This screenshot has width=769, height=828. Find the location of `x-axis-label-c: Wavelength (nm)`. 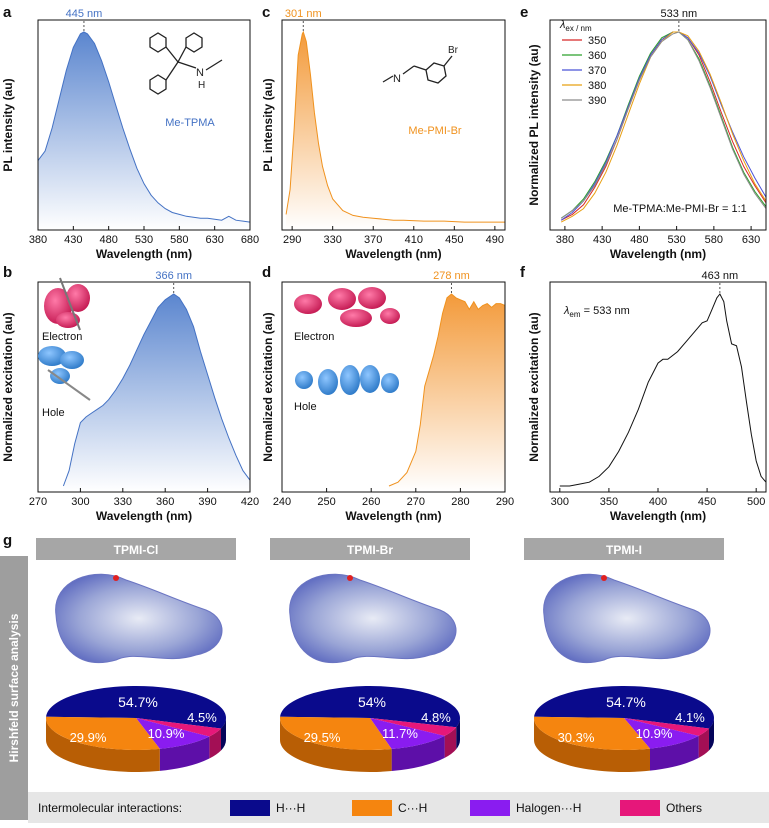

x-axis-label-c: Wavelength (nm) is located at coordinates (393, 254).